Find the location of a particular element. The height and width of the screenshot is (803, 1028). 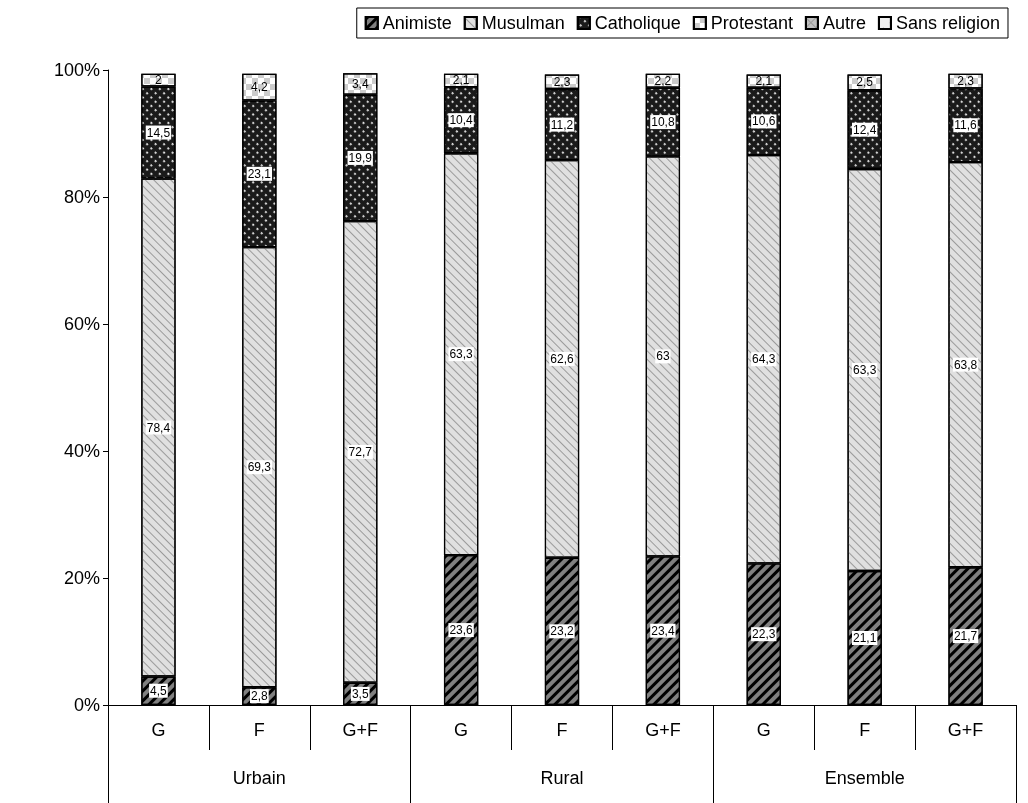

data-label: 3,5 is located at coordinates (360, 693).